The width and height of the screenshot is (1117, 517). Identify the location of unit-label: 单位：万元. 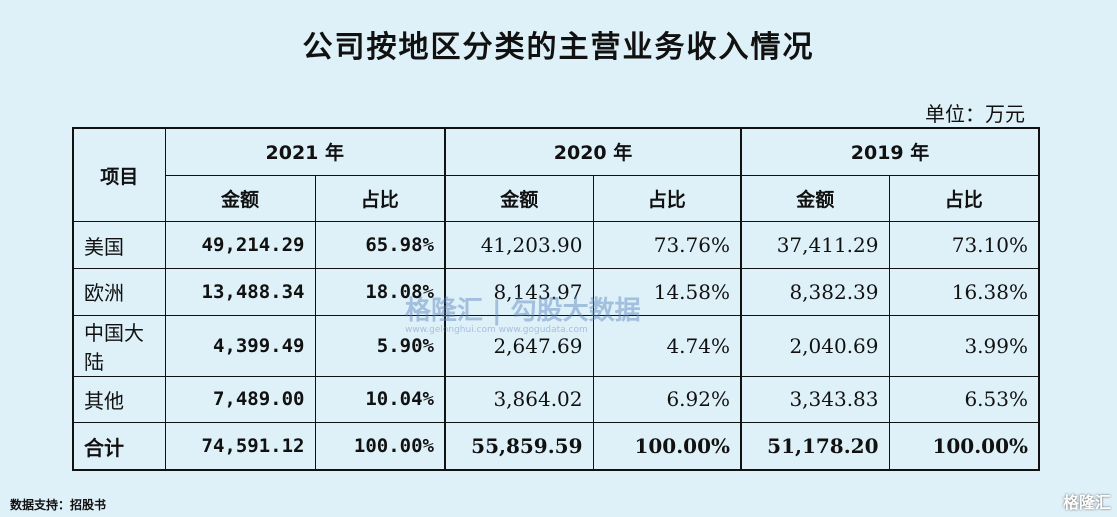
(975, 114).